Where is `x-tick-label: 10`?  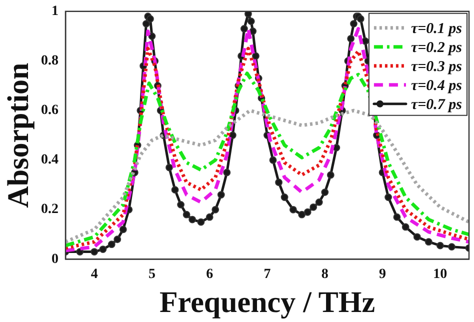 x-tick-label: 10 is located at coordinates (440, 274).